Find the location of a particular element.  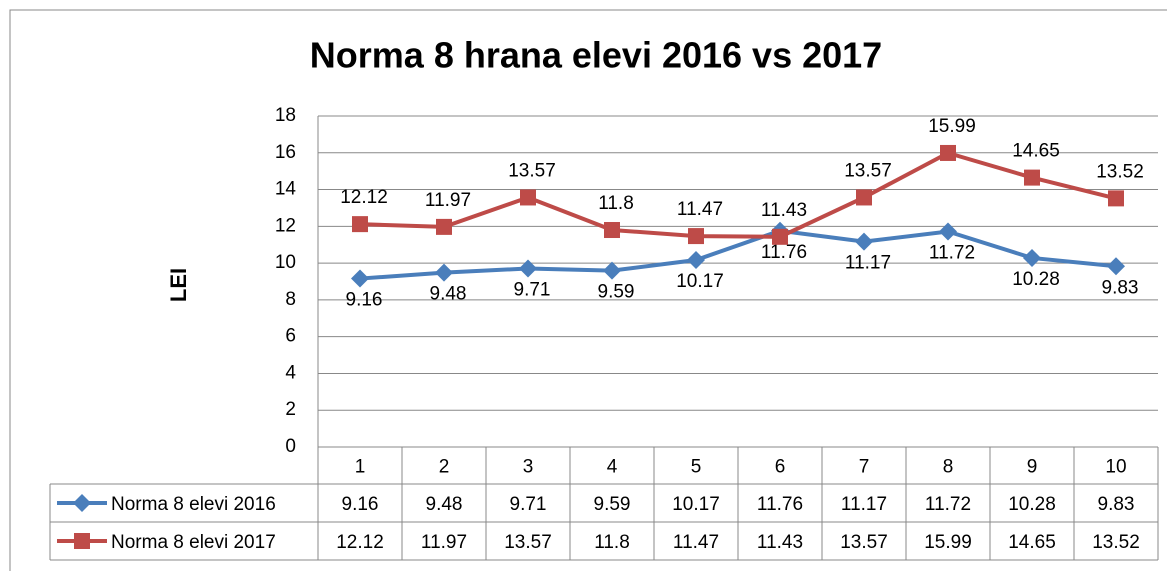

y-tick-label: 10 is located at coordinates (285, 262).